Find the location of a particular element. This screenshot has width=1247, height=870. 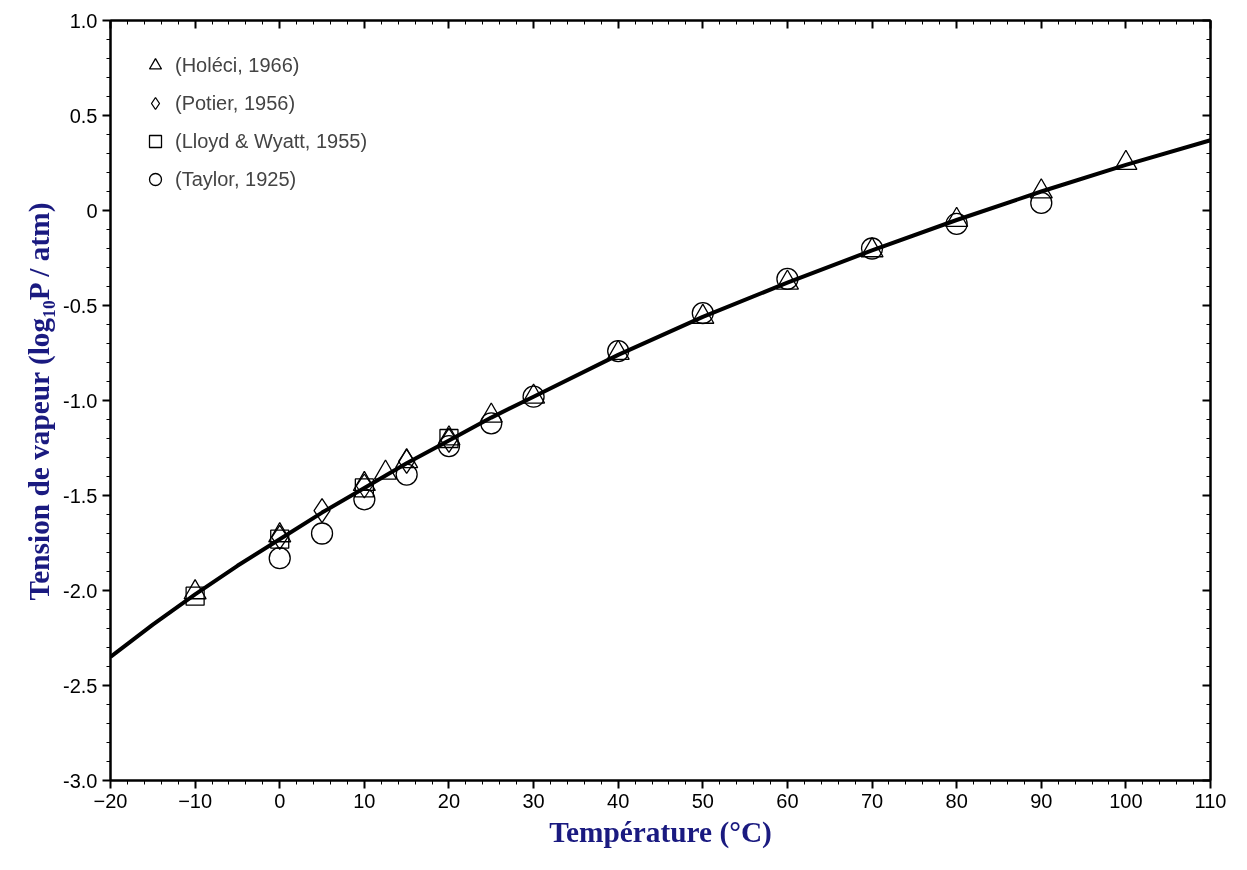

y-tick-label: -2.5 is located at coordinates (80, 685).